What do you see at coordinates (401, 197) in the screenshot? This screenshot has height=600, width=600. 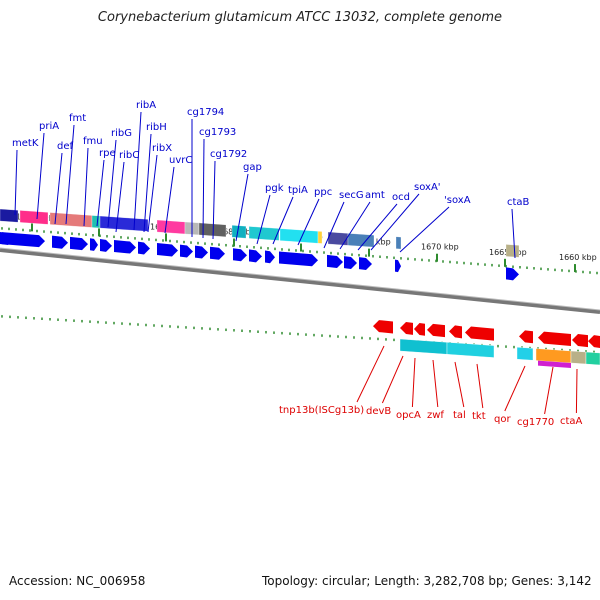 I see `forward-gene-label: ocd` at bounding box center [401, 197].